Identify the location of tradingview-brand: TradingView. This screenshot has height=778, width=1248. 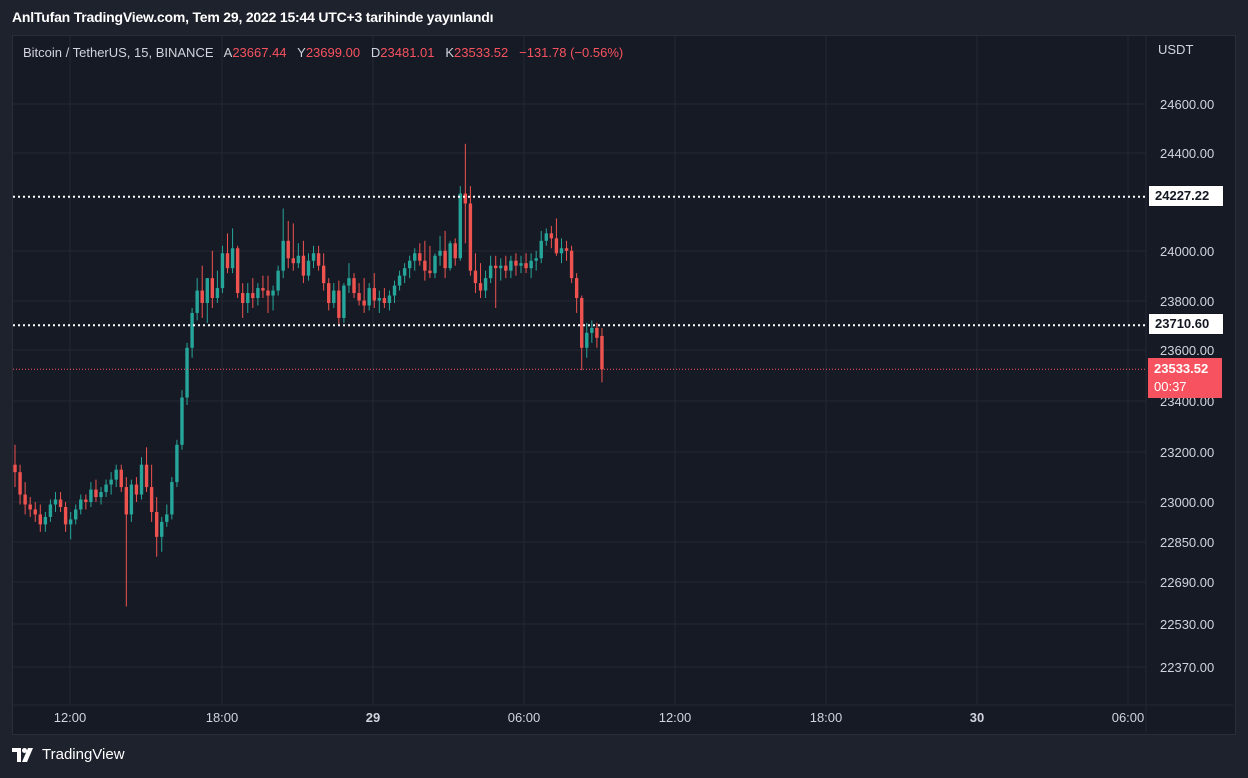
(83, 754).